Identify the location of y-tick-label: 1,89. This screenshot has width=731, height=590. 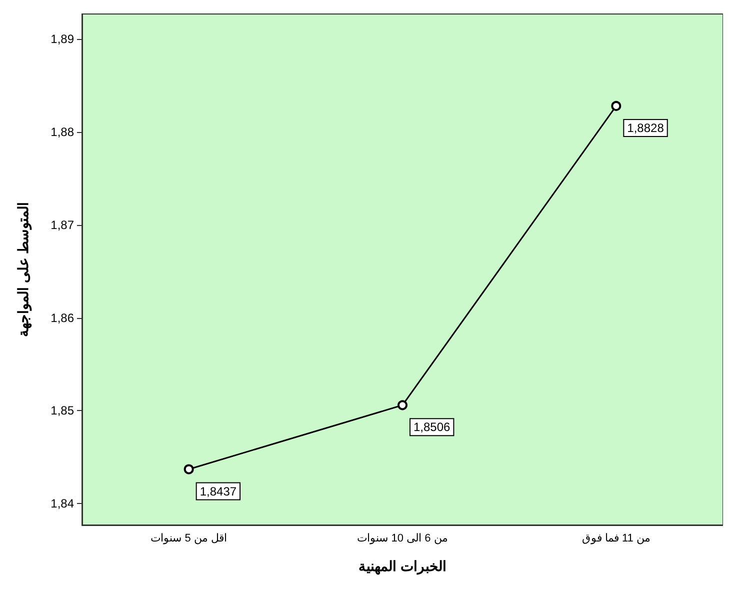
(62, 39).